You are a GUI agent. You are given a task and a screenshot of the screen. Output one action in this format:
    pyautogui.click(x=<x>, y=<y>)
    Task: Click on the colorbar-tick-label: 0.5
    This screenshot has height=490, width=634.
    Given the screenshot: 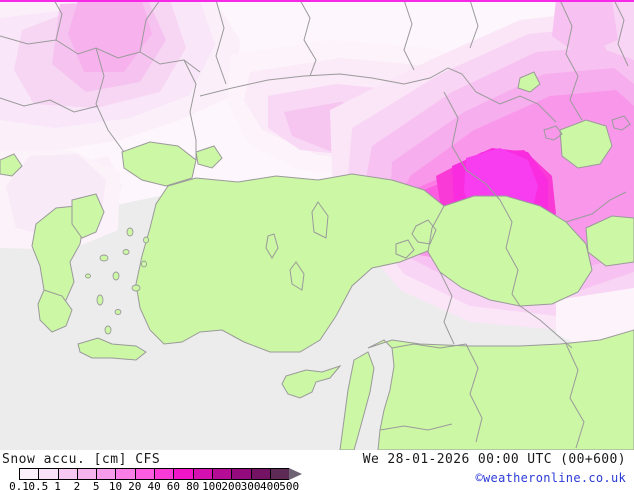 What is the action you would take?
    pyautogui.click(x=38, y=485)
    